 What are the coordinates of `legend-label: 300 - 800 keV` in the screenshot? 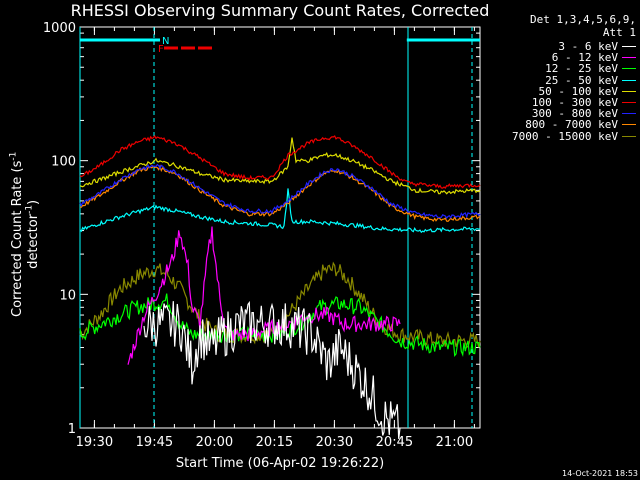 It's located at (574, 114).